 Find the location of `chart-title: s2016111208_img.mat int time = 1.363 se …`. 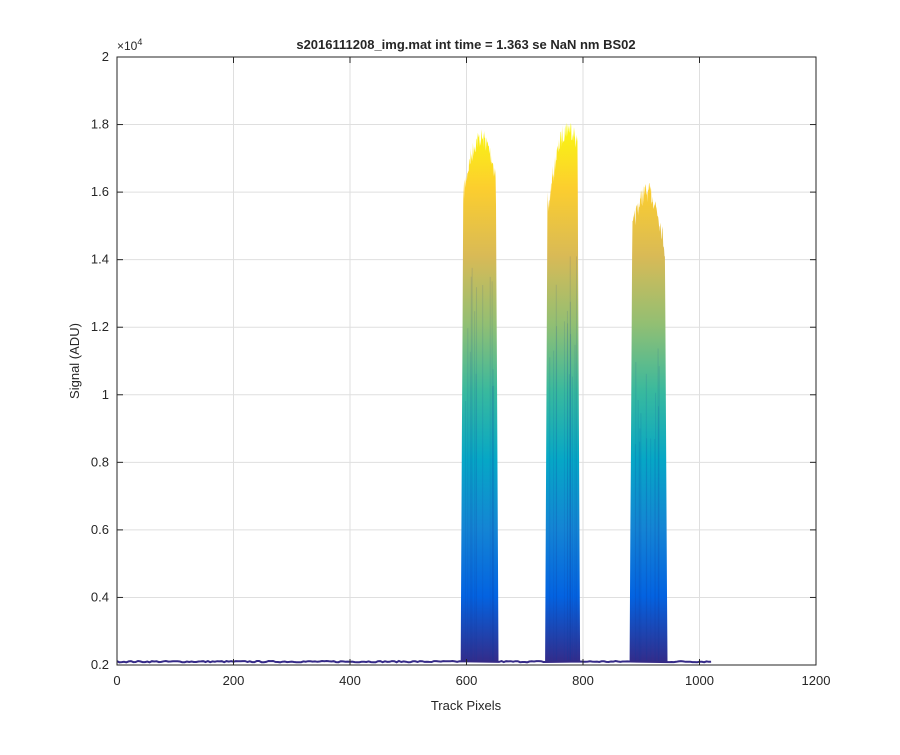

chart-title: s2016111208_img.mat int time = 1.363 se … is located at coordinates (465, 44).